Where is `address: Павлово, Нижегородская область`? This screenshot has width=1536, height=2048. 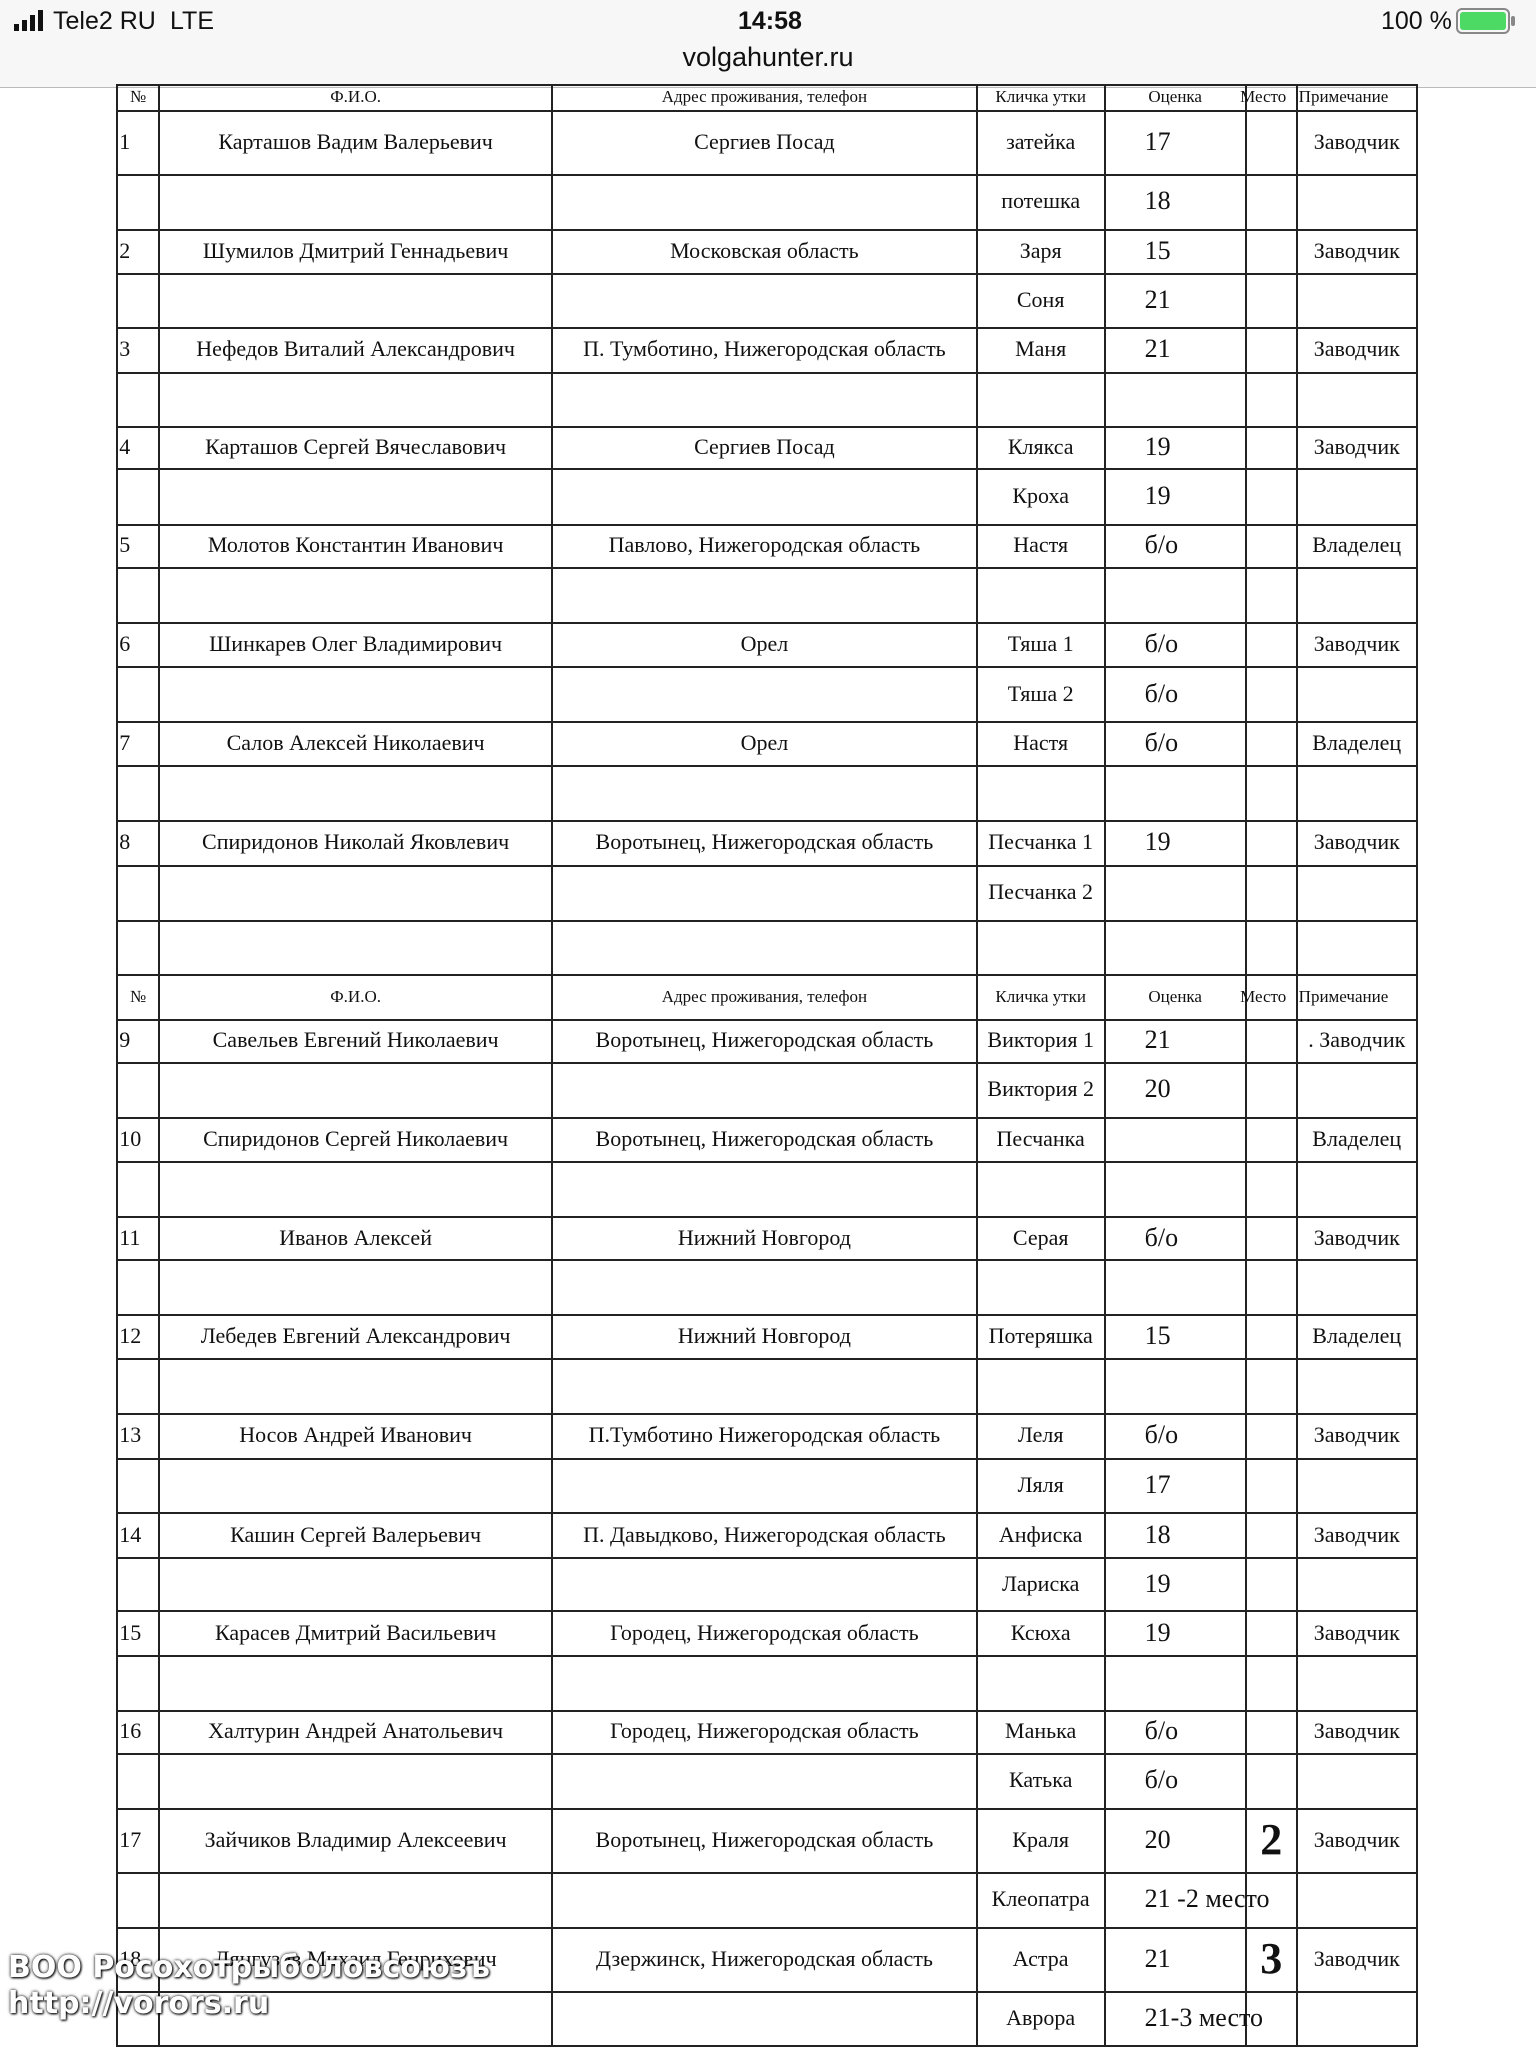
address: Павлово, Нижегородская область is located at coordinates (764, 545).